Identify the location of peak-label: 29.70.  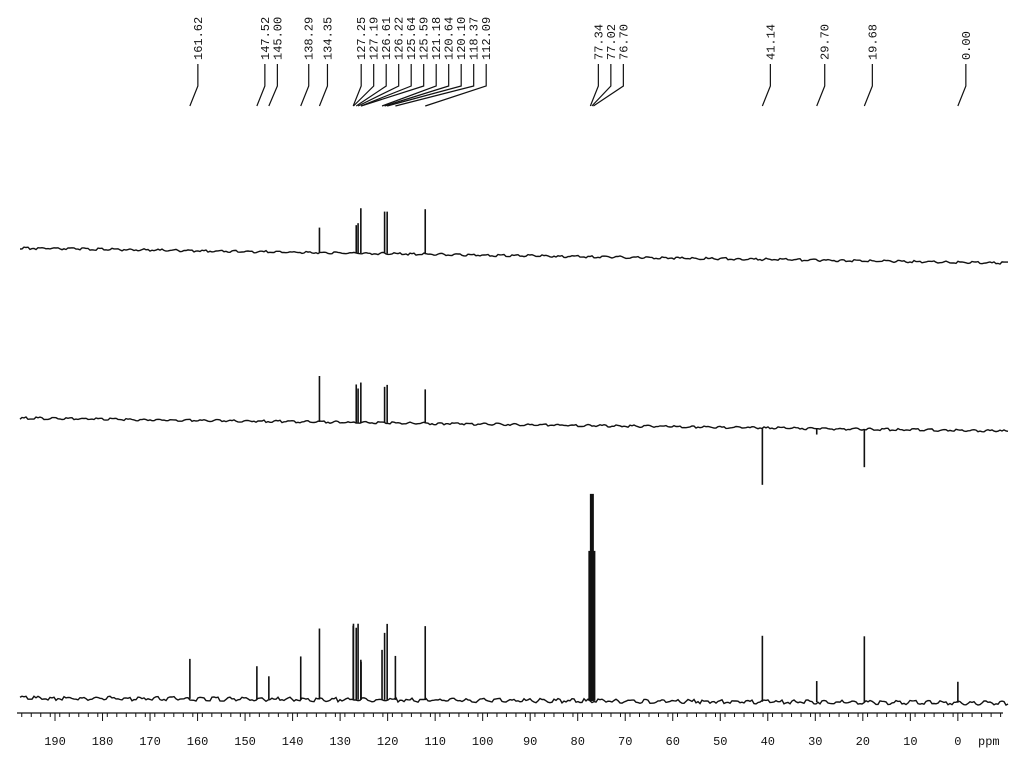
(826, 42).